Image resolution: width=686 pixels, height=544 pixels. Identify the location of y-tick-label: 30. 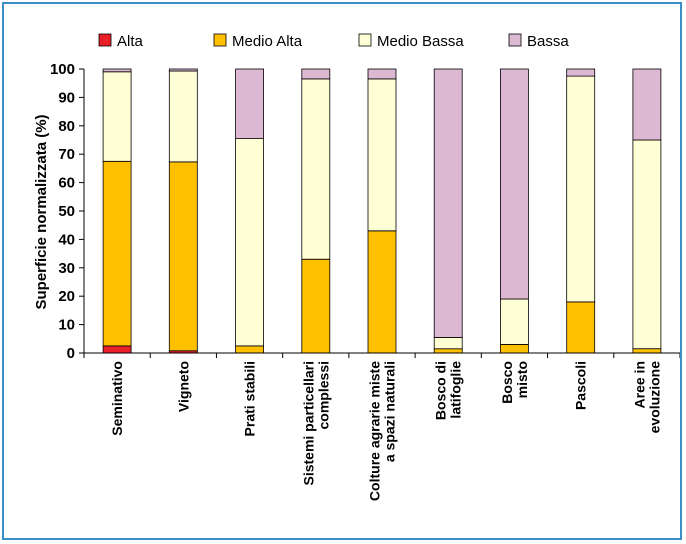
(66, 268).